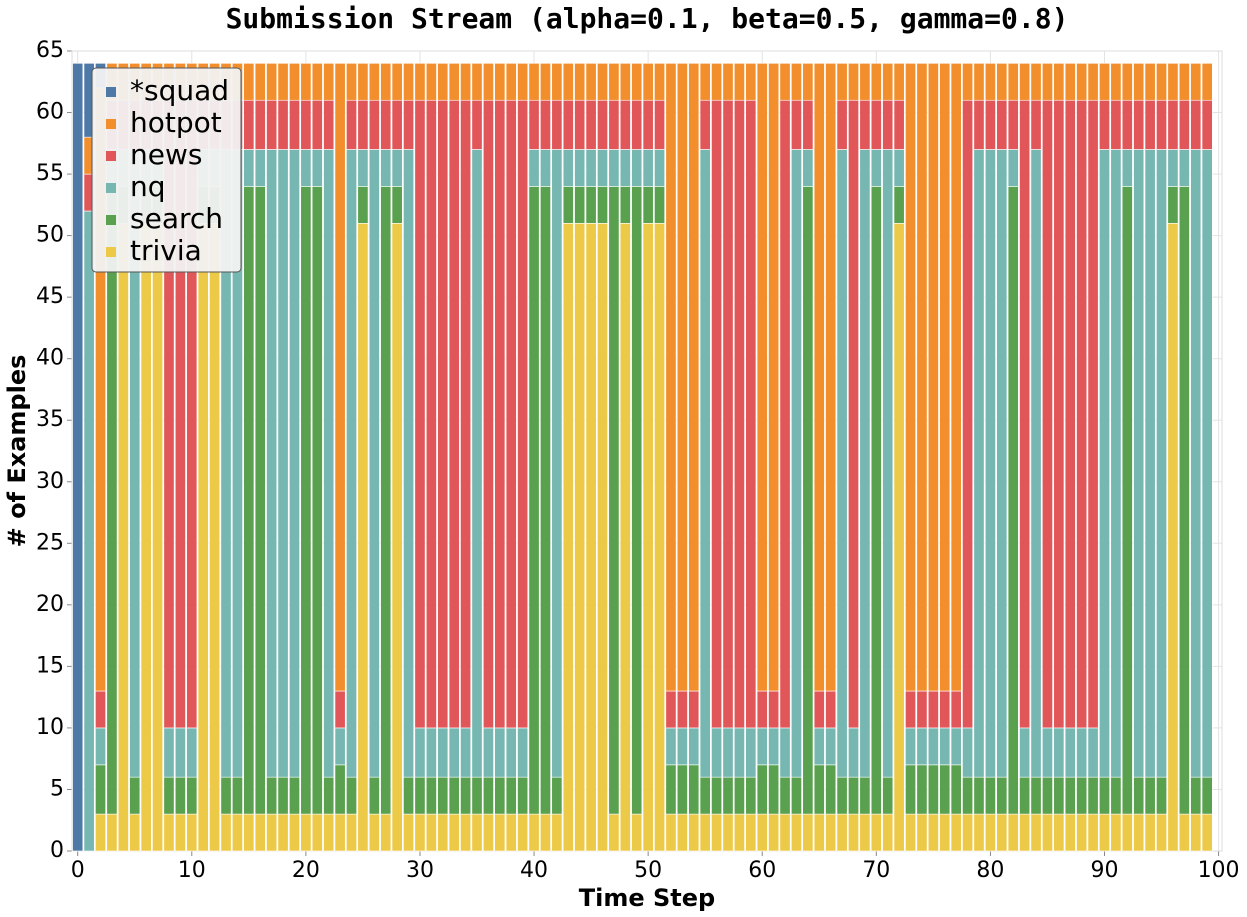 This screenshot has width=1247, height=917. What do you see at coordinates (176, 122) in the screenshot?
I see `legend-label: hotpot` at bounding box center [176, 122].